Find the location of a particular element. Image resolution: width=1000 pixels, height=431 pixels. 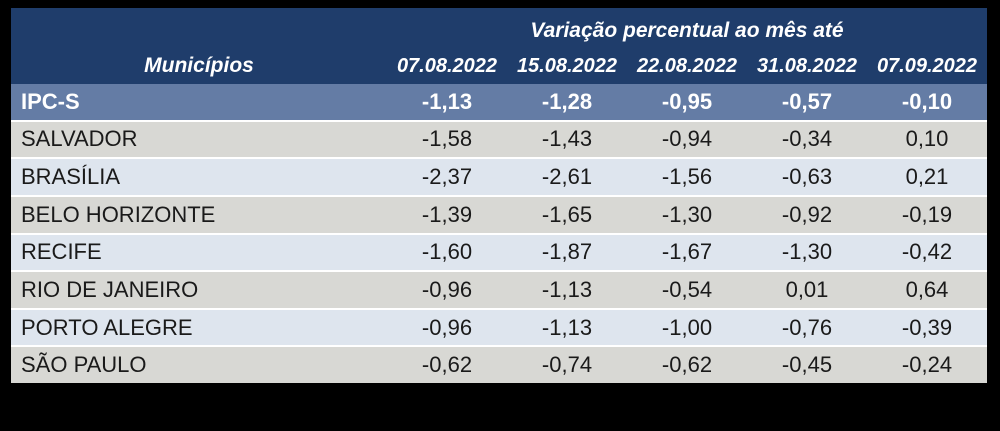

value-cell: -0,95 is located at coordinates (687, 101).